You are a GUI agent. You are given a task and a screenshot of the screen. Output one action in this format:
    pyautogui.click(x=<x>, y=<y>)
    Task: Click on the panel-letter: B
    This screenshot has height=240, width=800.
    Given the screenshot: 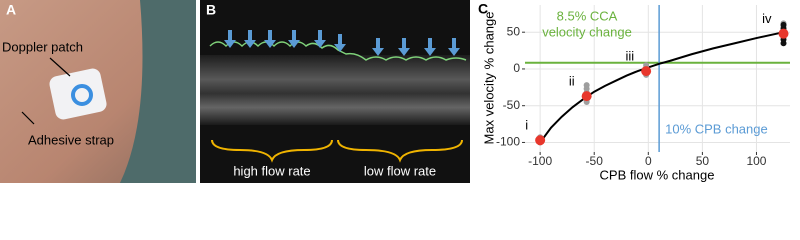 What is the action you would take?
    pyautogui.click(x=211, y=10)
    